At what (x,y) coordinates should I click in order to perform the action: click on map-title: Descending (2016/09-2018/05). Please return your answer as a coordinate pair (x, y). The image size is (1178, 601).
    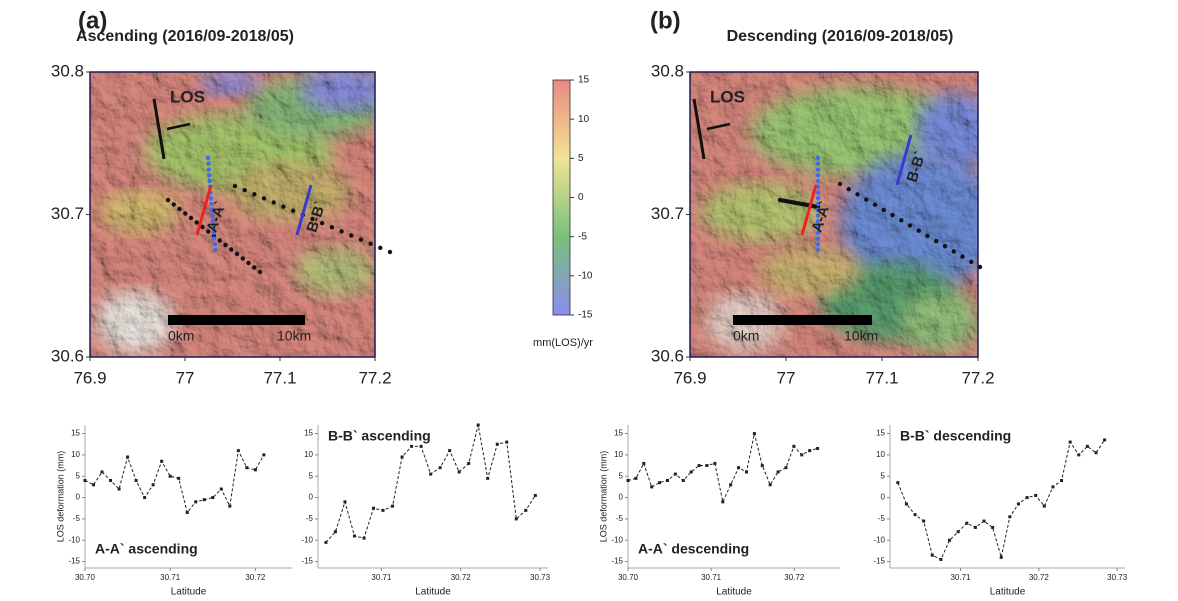
    Looking at the image, I should click on (840, 36).